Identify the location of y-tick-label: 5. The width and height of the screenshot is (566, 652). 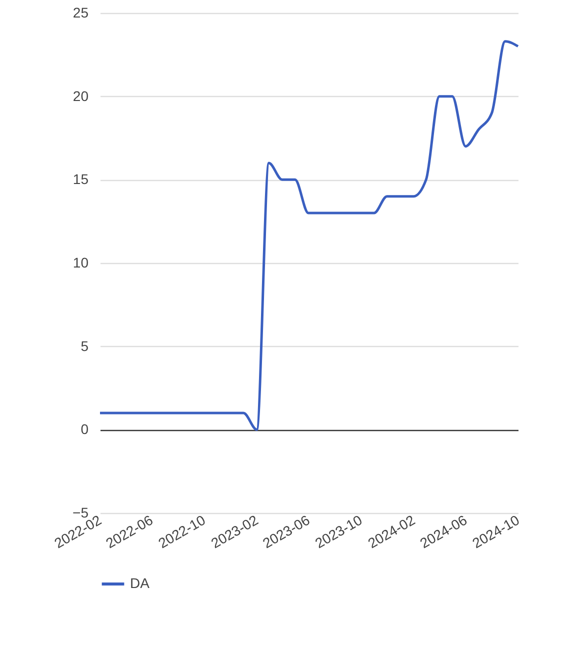
(84, 346).